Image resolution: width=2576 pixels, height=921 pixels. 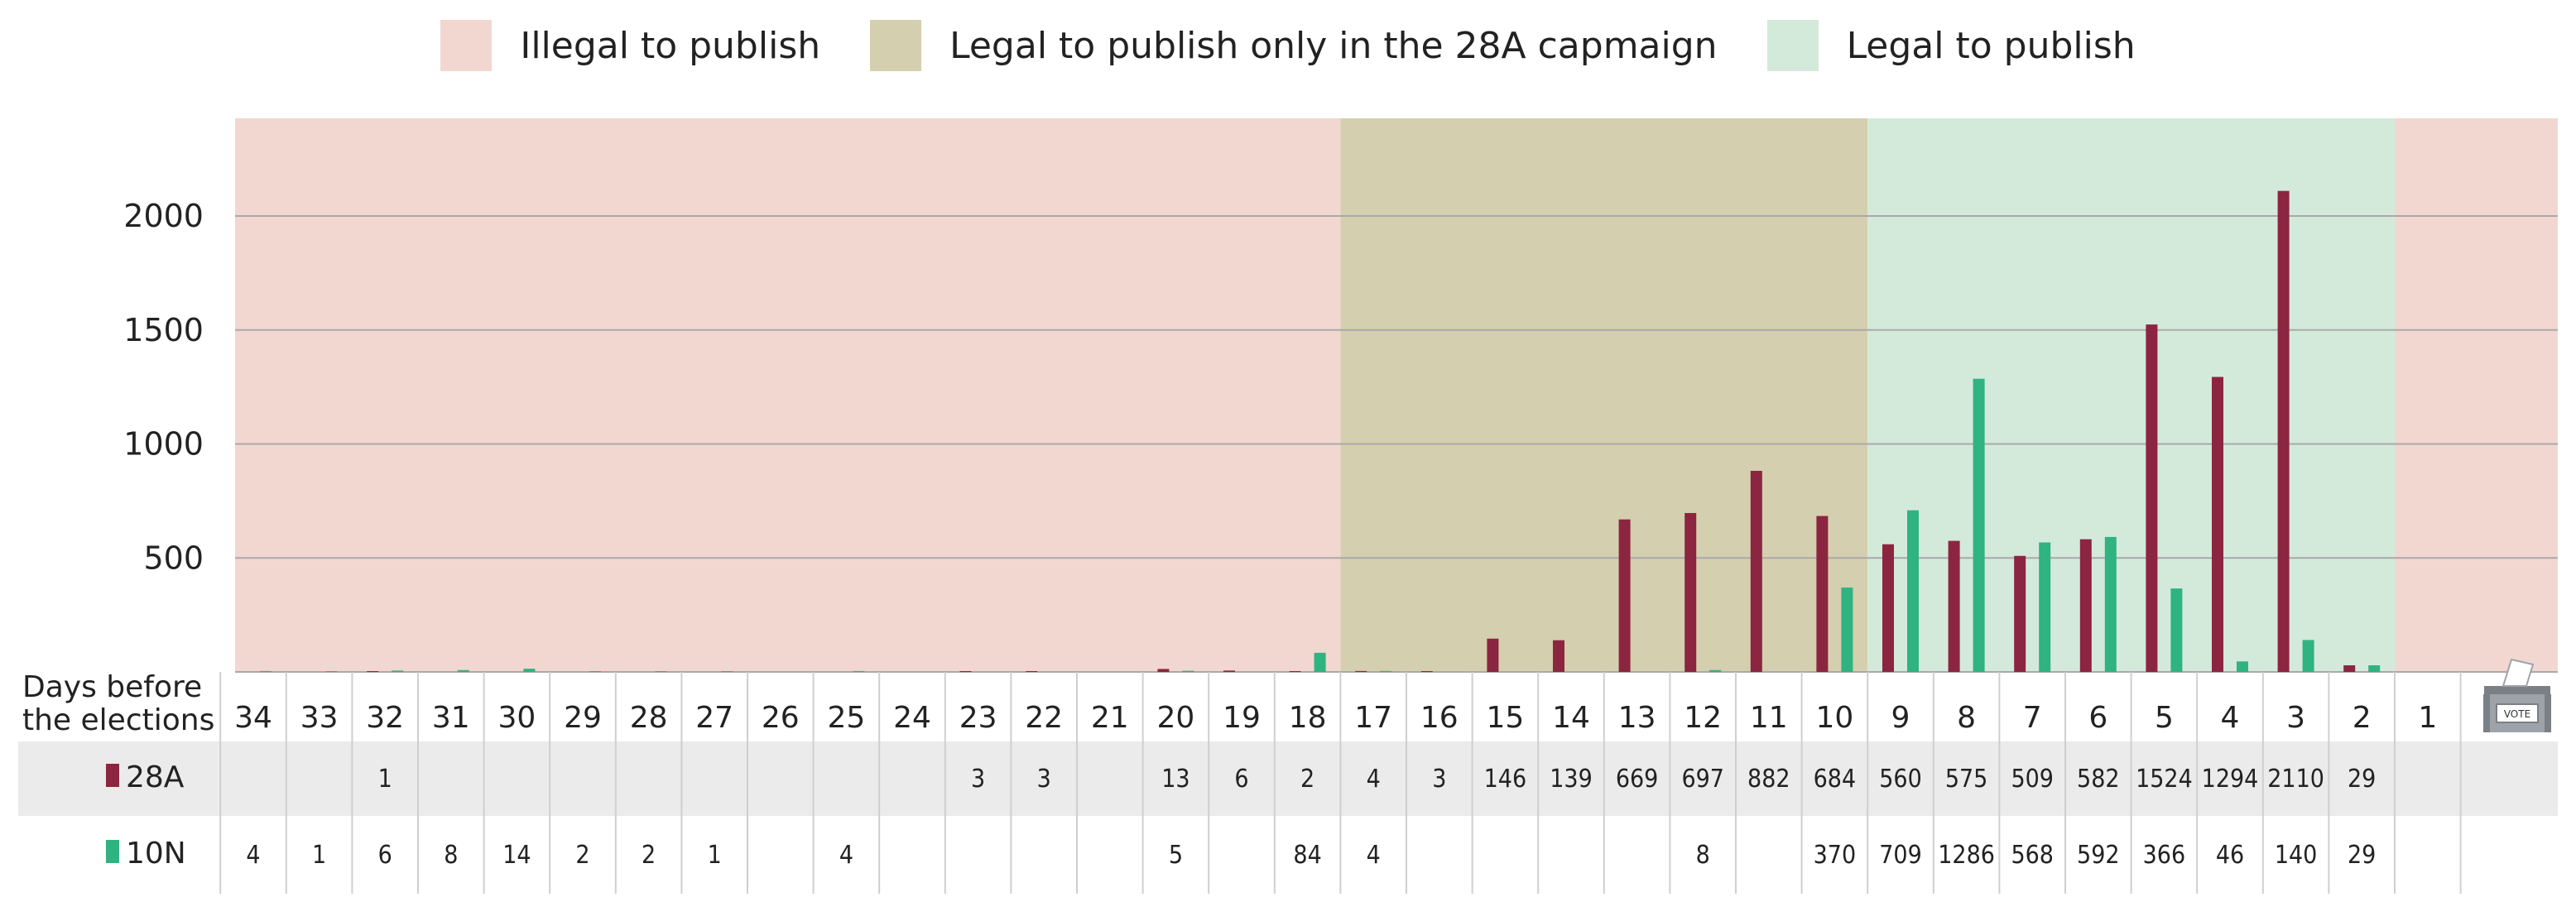 What do you see at coordinates (1242, 718) in the screenshot?
I see `day-label: 19` at bounding box center [1242, 718].